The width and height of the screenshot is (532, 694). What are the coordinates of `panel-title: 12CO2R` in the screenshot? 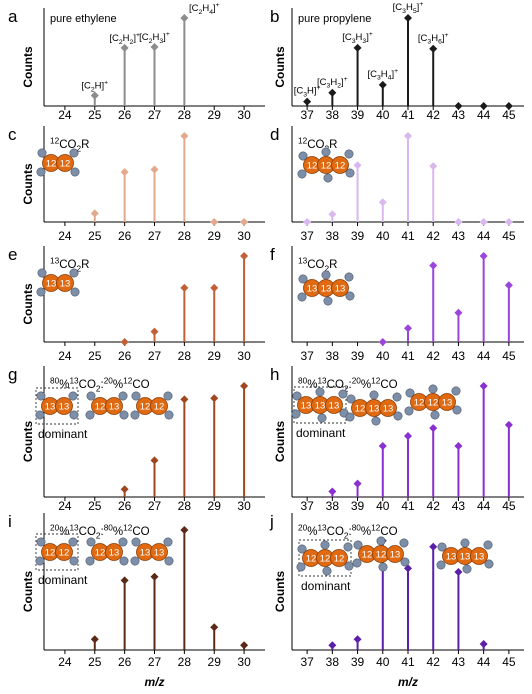 It's located at (69, 144).